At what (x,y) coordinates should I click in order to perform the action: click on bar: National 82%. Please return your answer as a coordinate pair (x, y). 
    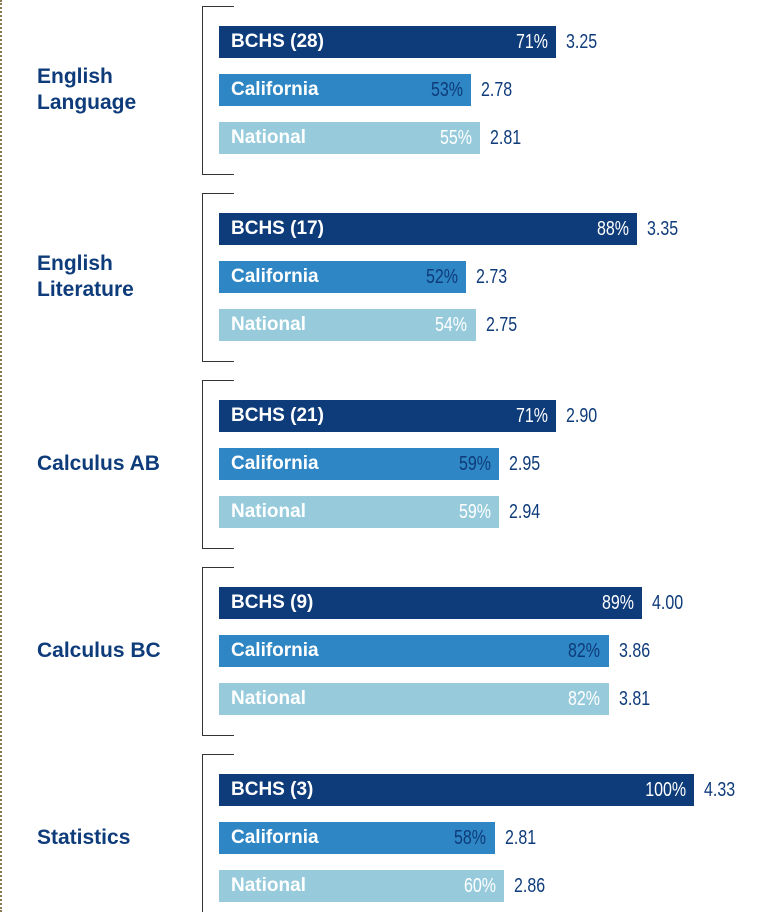
    Looking at the image, I should click on (414, 699).